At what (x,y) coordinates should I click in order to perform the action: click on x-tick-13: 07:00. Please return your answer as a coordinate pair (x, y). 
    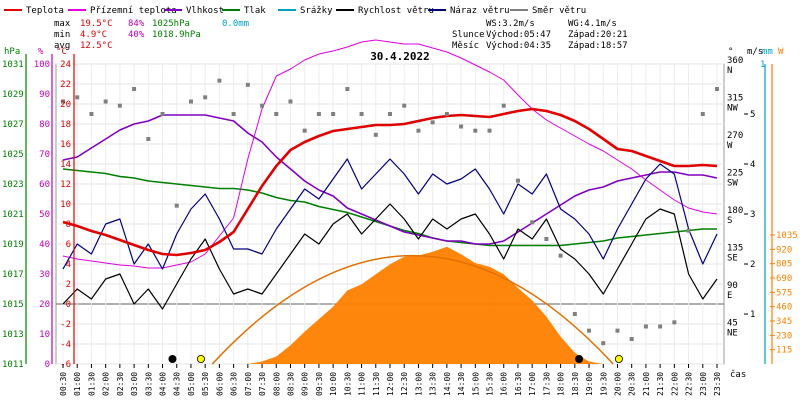
    Looking at the image, I should click on (248, 384).